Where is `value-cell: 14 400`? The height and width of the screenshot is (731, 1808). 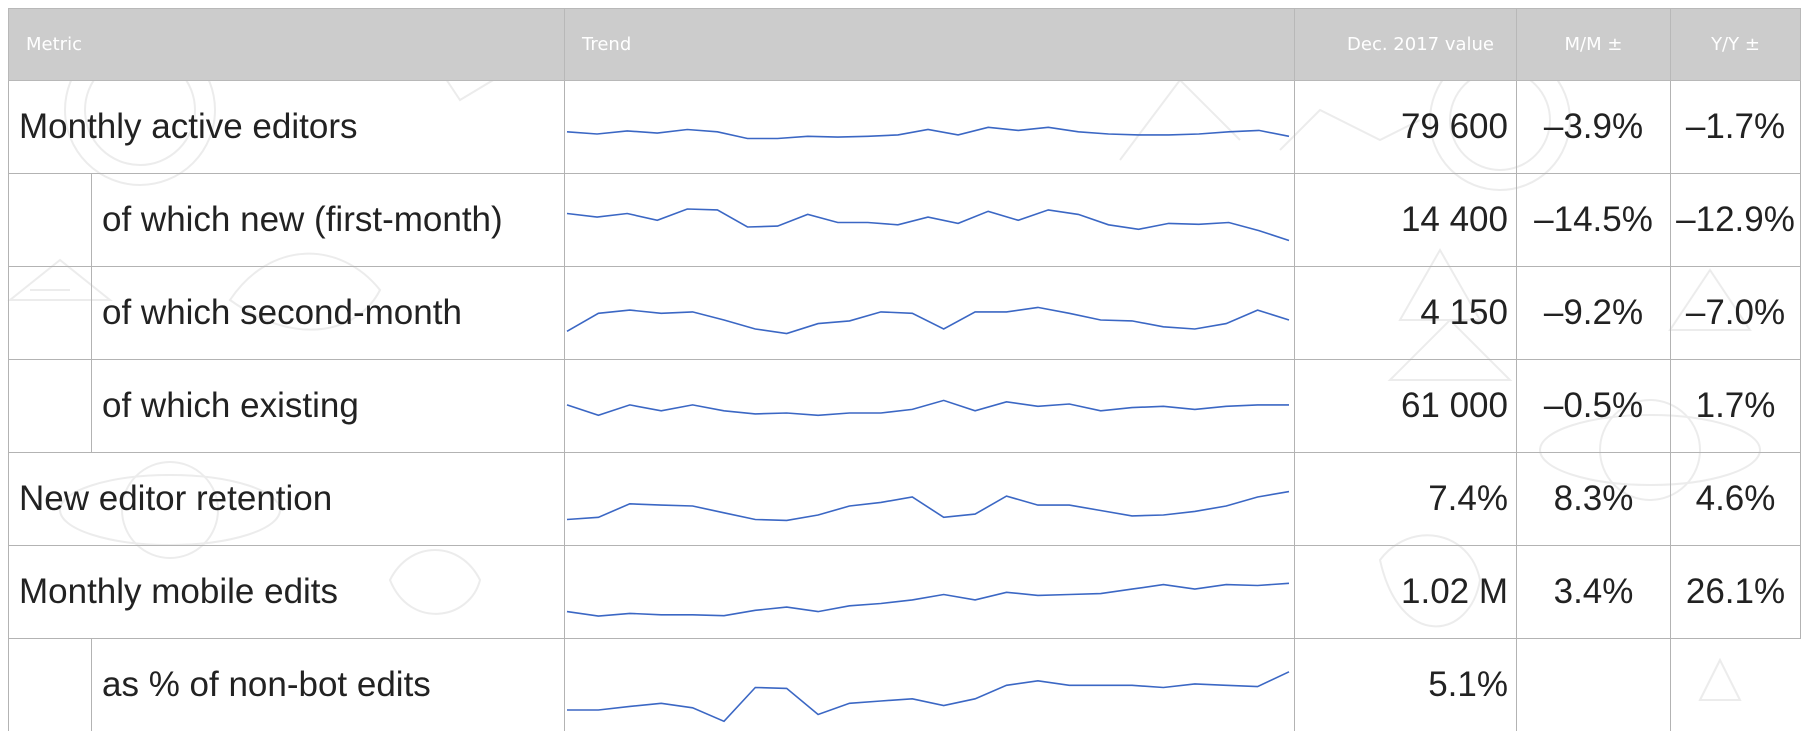
value-cell: 14 400 is located at coordinates (1406, 220).